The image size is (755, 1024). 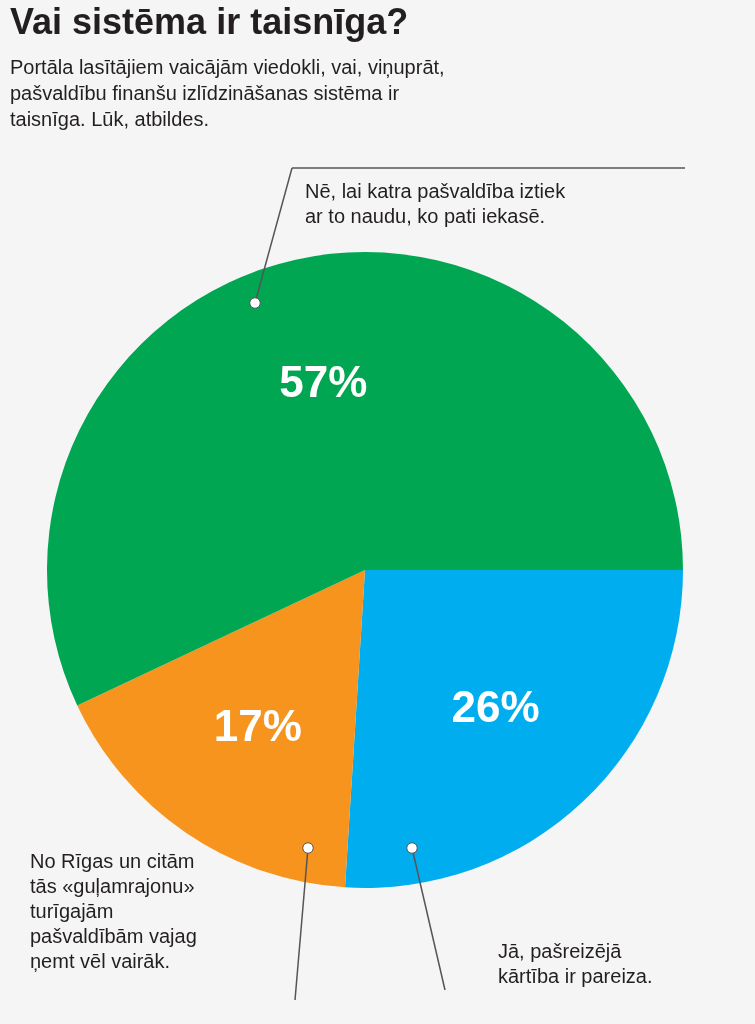 I want to click on data-label: 26%, so click(x=495, y=707).